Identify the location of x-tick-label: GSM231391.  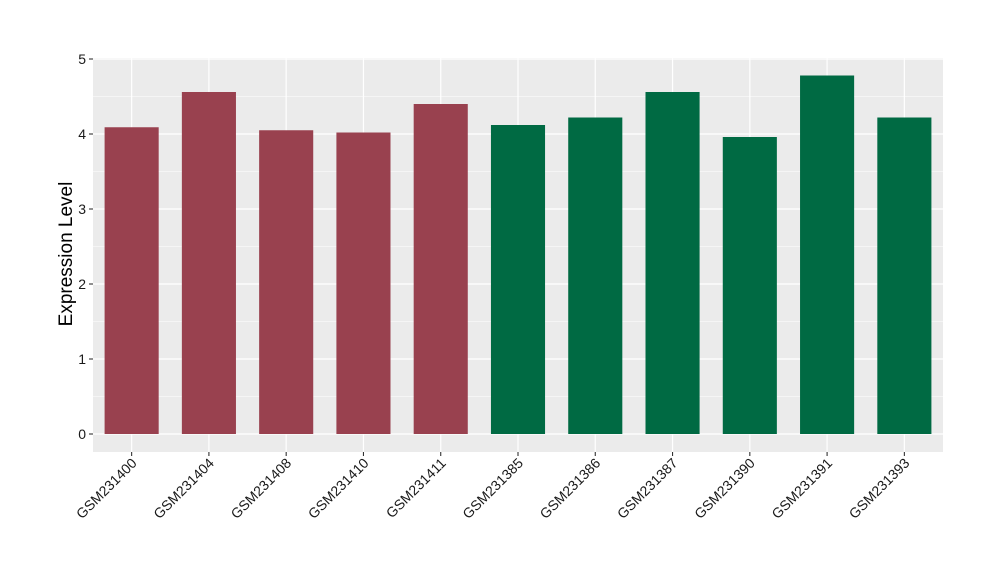
(801, 488).